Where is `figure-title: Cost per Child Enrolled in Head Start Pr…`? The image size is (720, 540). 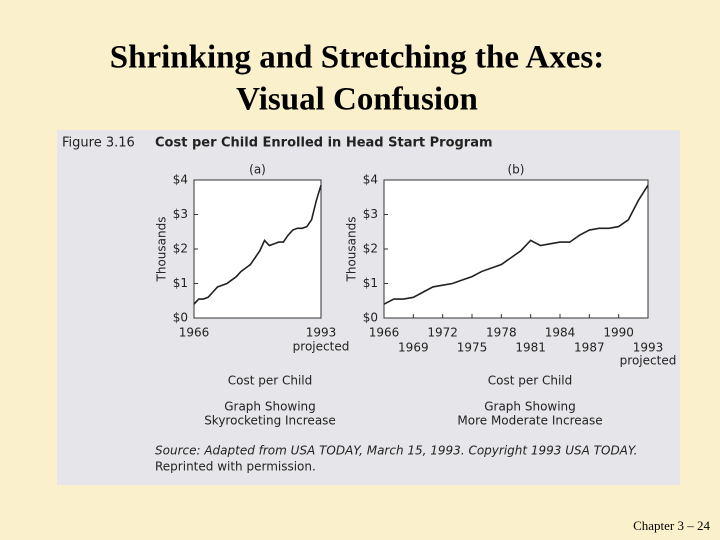 figure-title: Cost per Child Enrolled in Head Start Pr… is located at coordinates (324, 143).